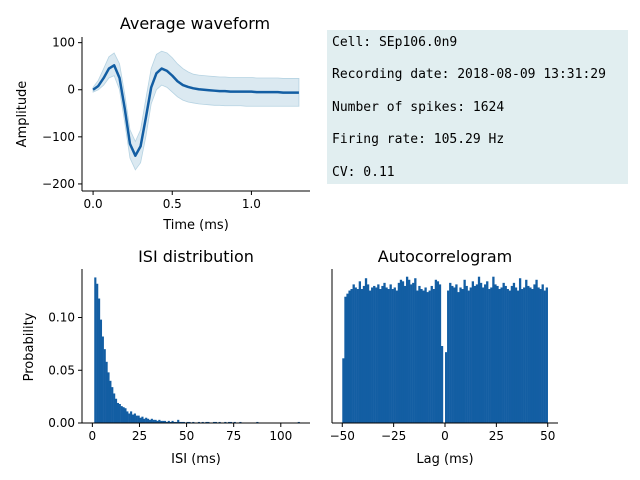 The height and width of the screenshot is (480, 640). Describe the element at coordinates (61, 423) in the screenshot. I see `isi-y-tick-label: 0.00` at that location.